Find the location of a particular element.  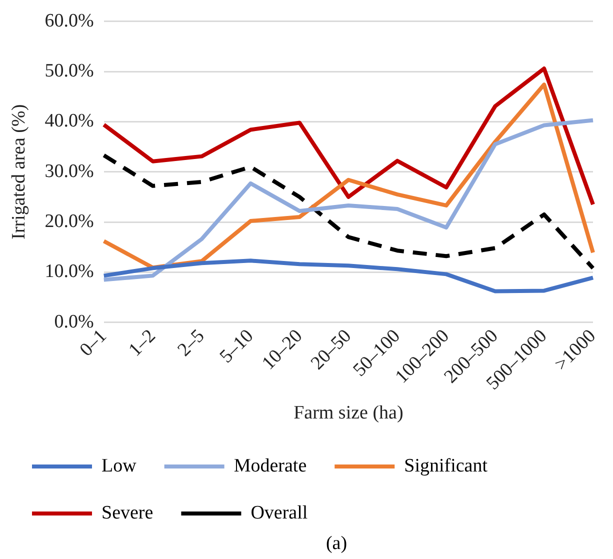

x-axis-title: Farm size (ha) is located at coordinates (349, 413).